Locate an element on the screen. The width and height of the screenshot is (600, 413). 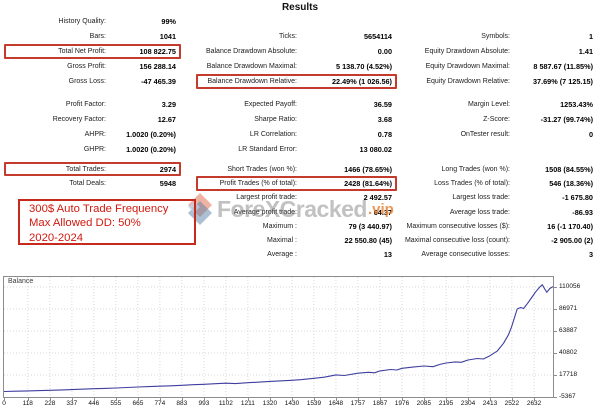
x-axis-tick-label: 118 is located at coordinates (27, 403).